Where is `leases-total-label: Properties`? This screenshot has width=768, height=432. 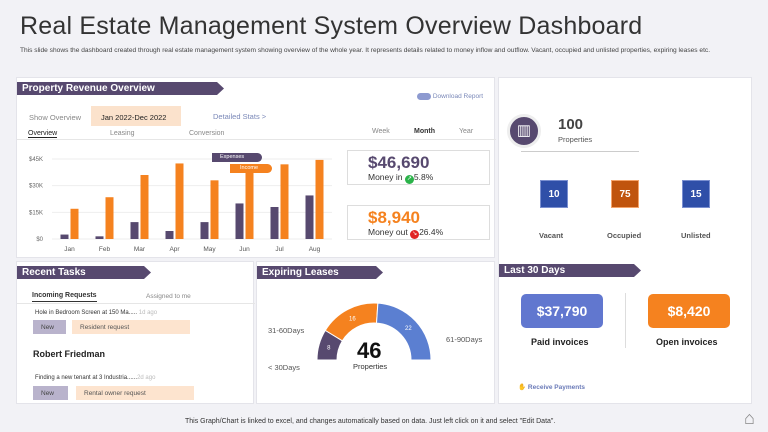
leases-total-label: Properties is located at coordinates (370, 366).